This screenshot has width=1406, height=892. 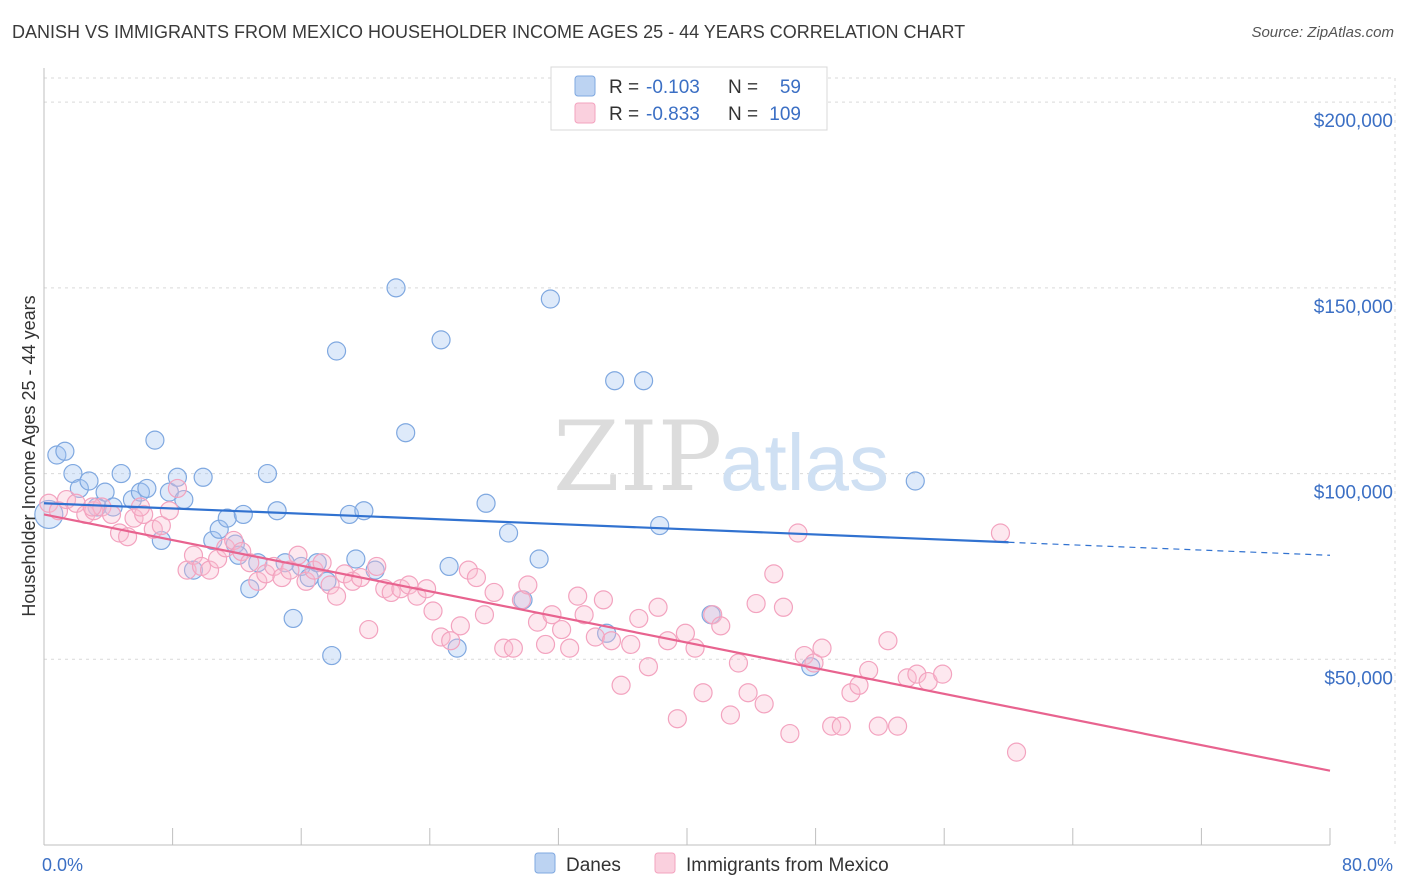 What do you see at coordinates (743, 87) in the screenshot?
I see `legend-n-label-danes: N =` at bounding box center [743, 87].